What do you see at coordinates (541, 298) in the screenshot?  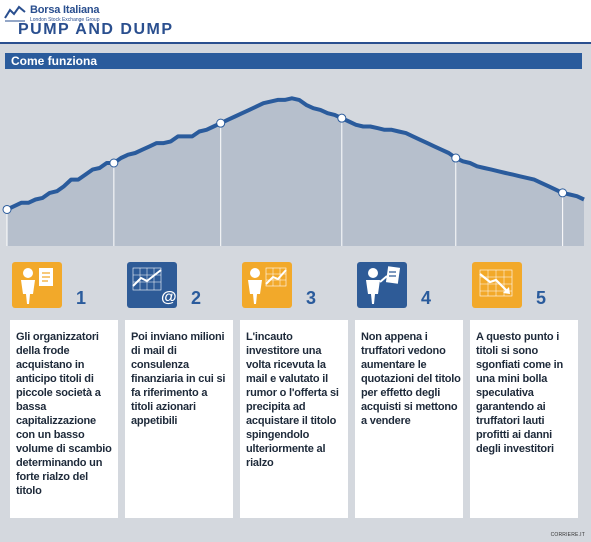 I see `step-number: 5` at bounding box center [541, 298].